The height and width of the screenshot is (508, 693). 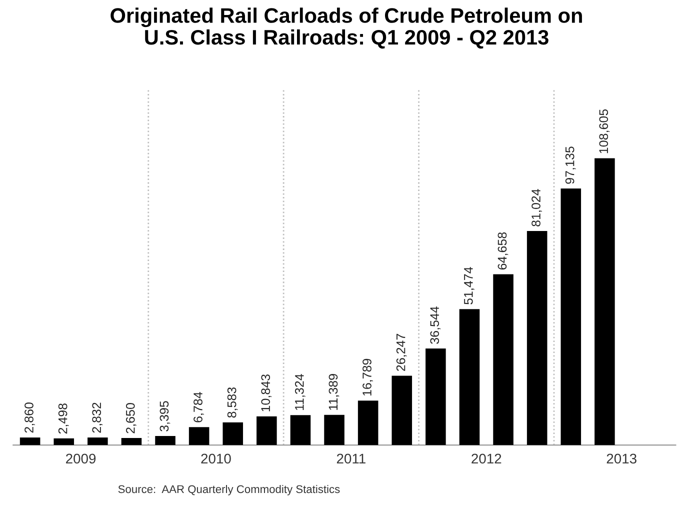 What do you see at coordinates (229, 490) in the screenshot?
I see `source-note: Source: AAR Quarterly Commodity Statistics` at bounding box center [229, 490].